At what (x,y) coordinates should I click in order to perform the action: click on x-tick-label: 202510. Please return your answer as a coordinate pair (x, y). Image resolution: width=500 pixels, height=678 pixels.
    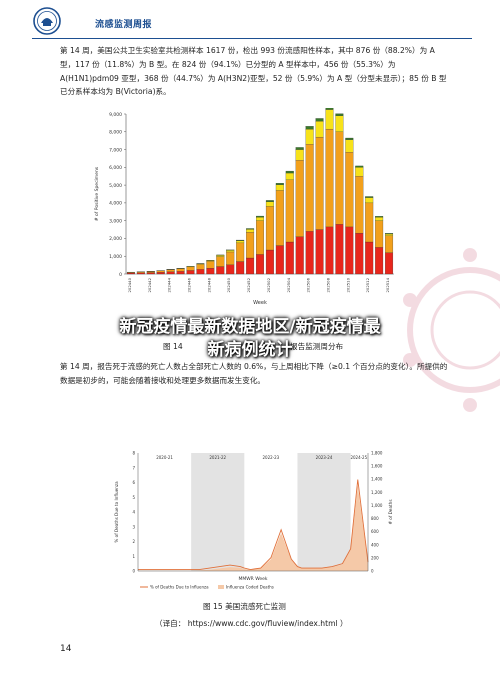
    Looking at the image, I should click on (347, 284).